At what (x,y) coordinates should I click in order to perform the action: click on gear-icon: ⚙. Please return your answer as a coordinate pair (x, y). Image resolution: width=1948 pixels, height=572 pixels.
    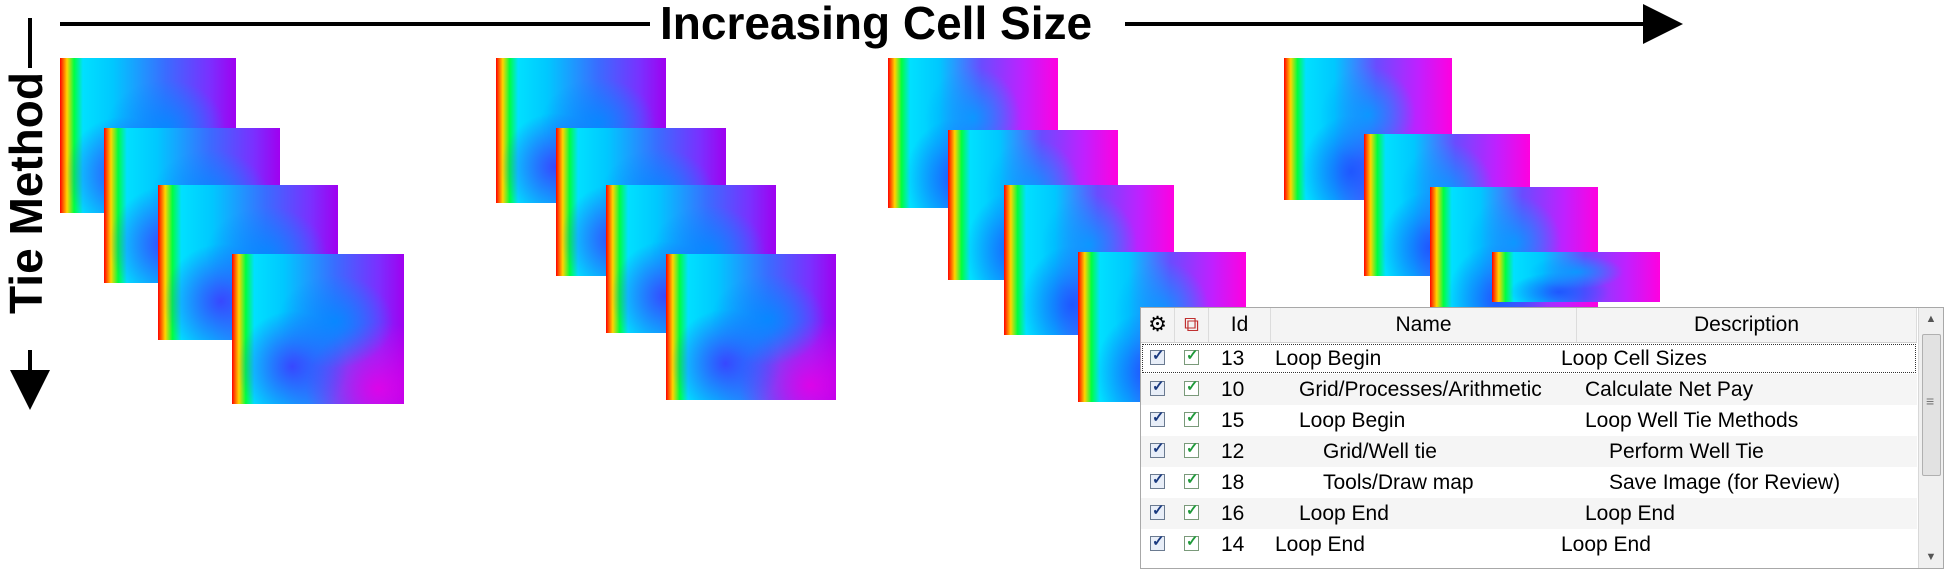
    Looking at the image, I should click on (1158, 325).